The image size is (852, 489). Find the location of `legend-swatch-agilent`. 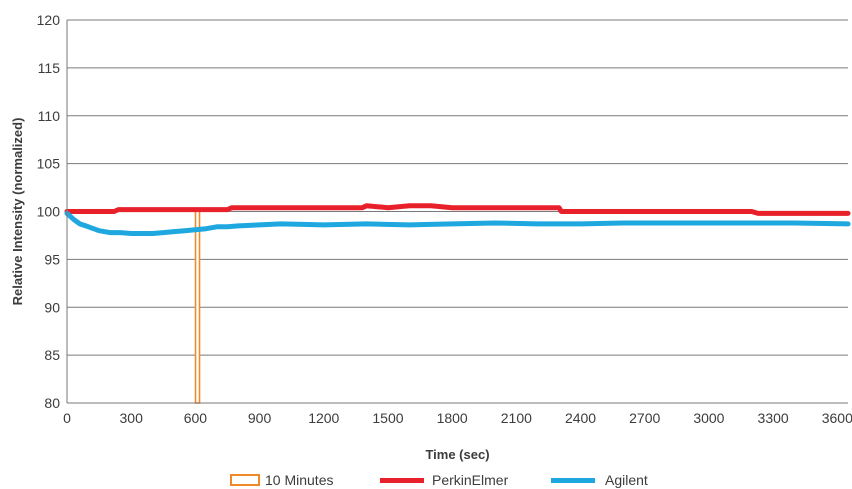

legend-swatch-agilent is located at coordinates (573, 480).